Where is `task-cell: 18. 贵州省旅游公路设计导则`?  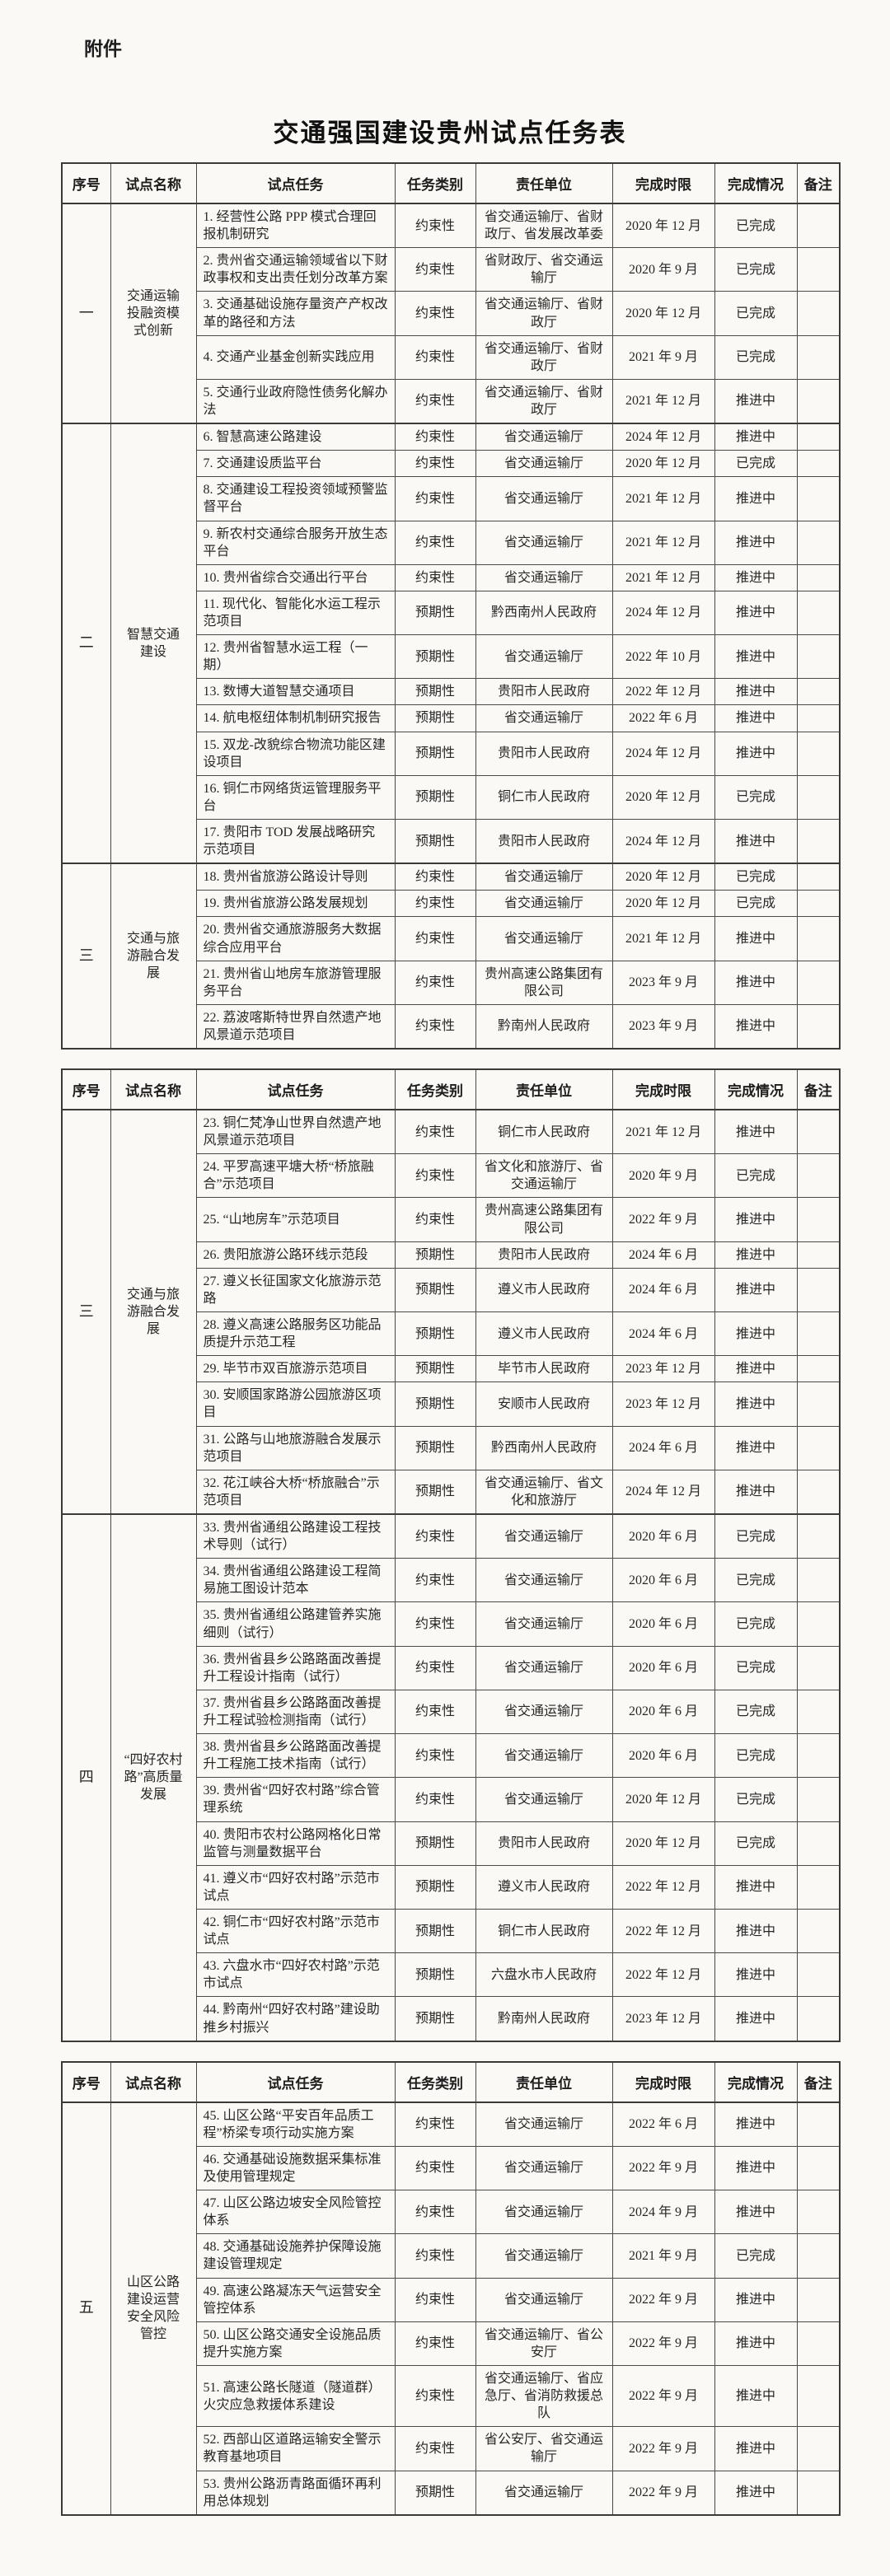
task-cell: 18. 贵州省旅游公路设计导则 is located at coordinates (295, 877).